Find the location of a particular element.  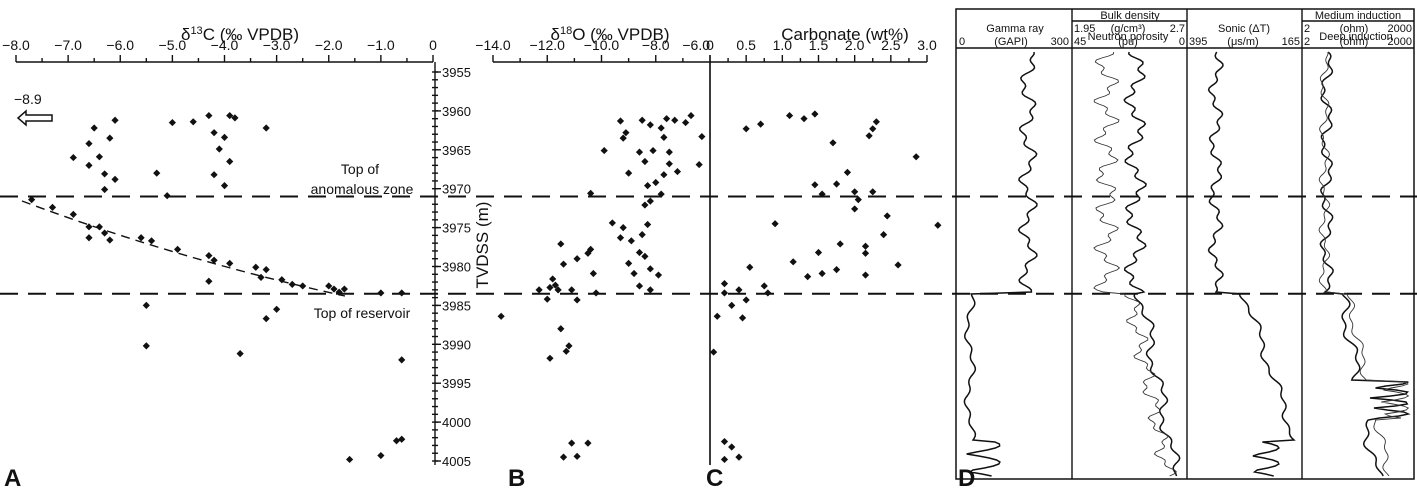

panel-a-x-tick-label: −8.0 is located at coordinates (16, 45).